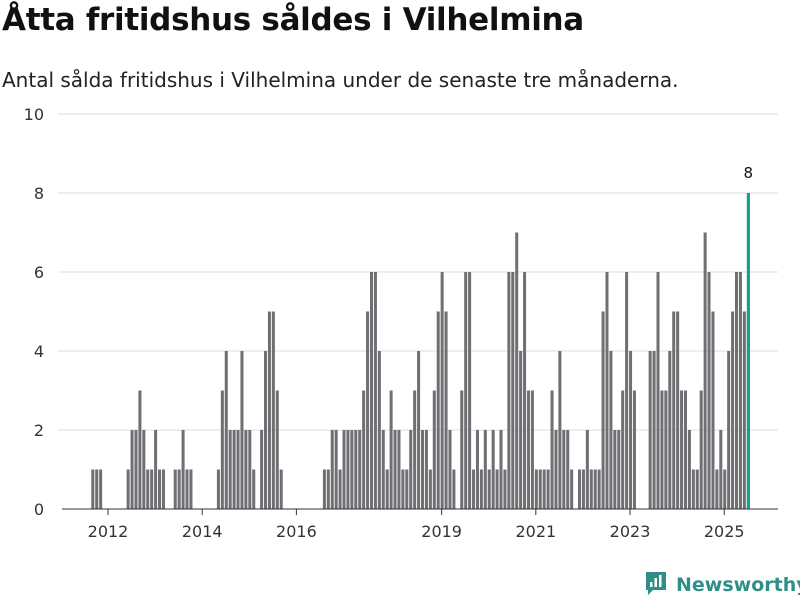  What do you see at coordinates (722, 585) in the screenshot?
I see `brand: Newsworthy` at bounding box center [722, 585].